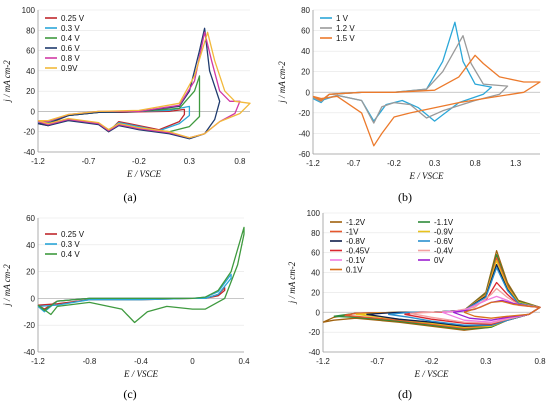 This screenshot has width=550, height=404. What do you see at coordinates (90, 361) in the screenshot?
I see `panel-c-xtick-label: -0.8` at bounding box center [90, 361].